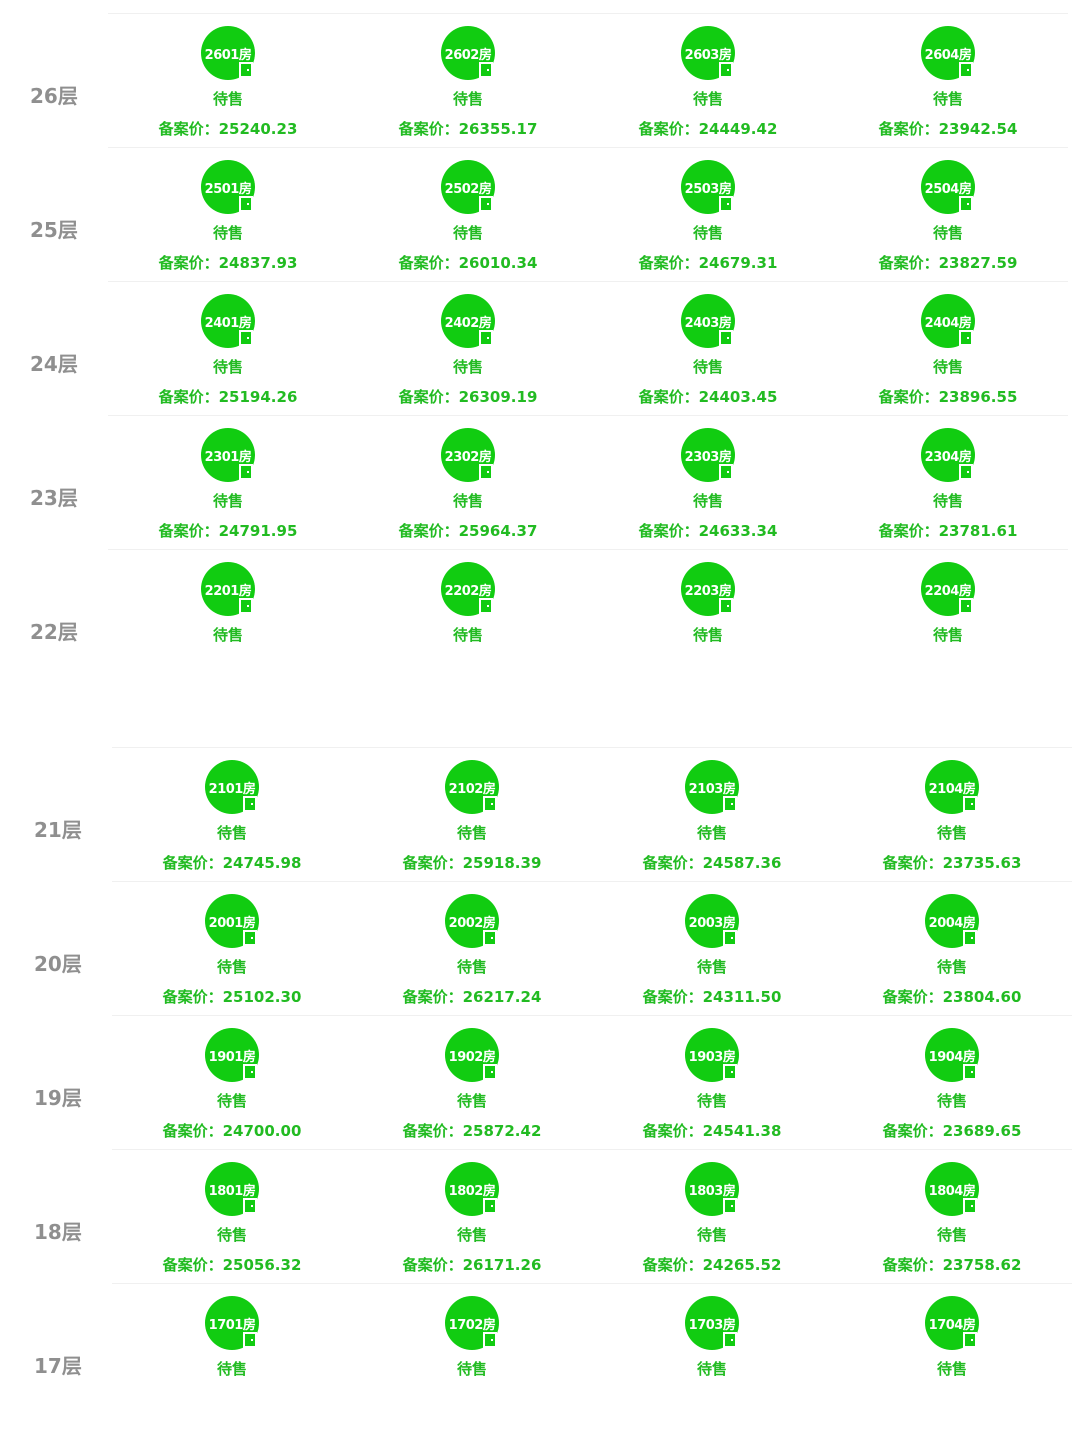  Describe the element at coordinates (708, 455) in the screenshot. I see `room-badge: 2303房` at that location.